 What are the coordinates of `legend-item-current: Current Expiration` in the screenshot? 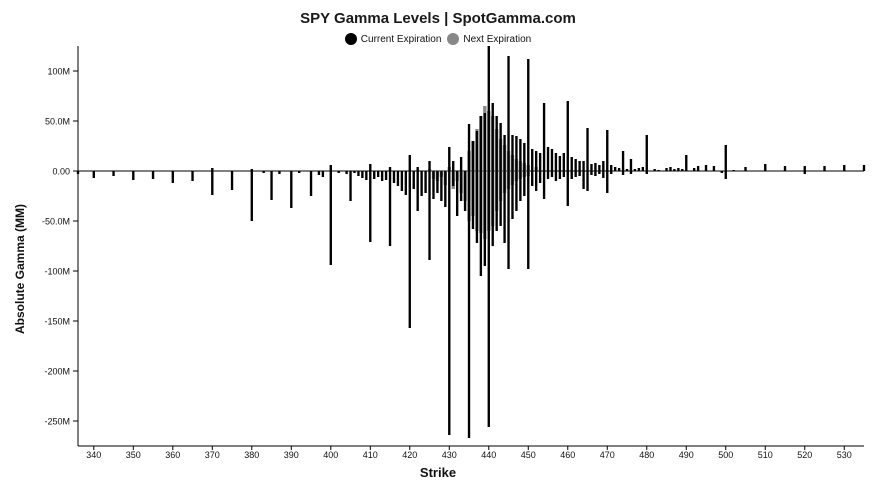 It's located at (392, 39).